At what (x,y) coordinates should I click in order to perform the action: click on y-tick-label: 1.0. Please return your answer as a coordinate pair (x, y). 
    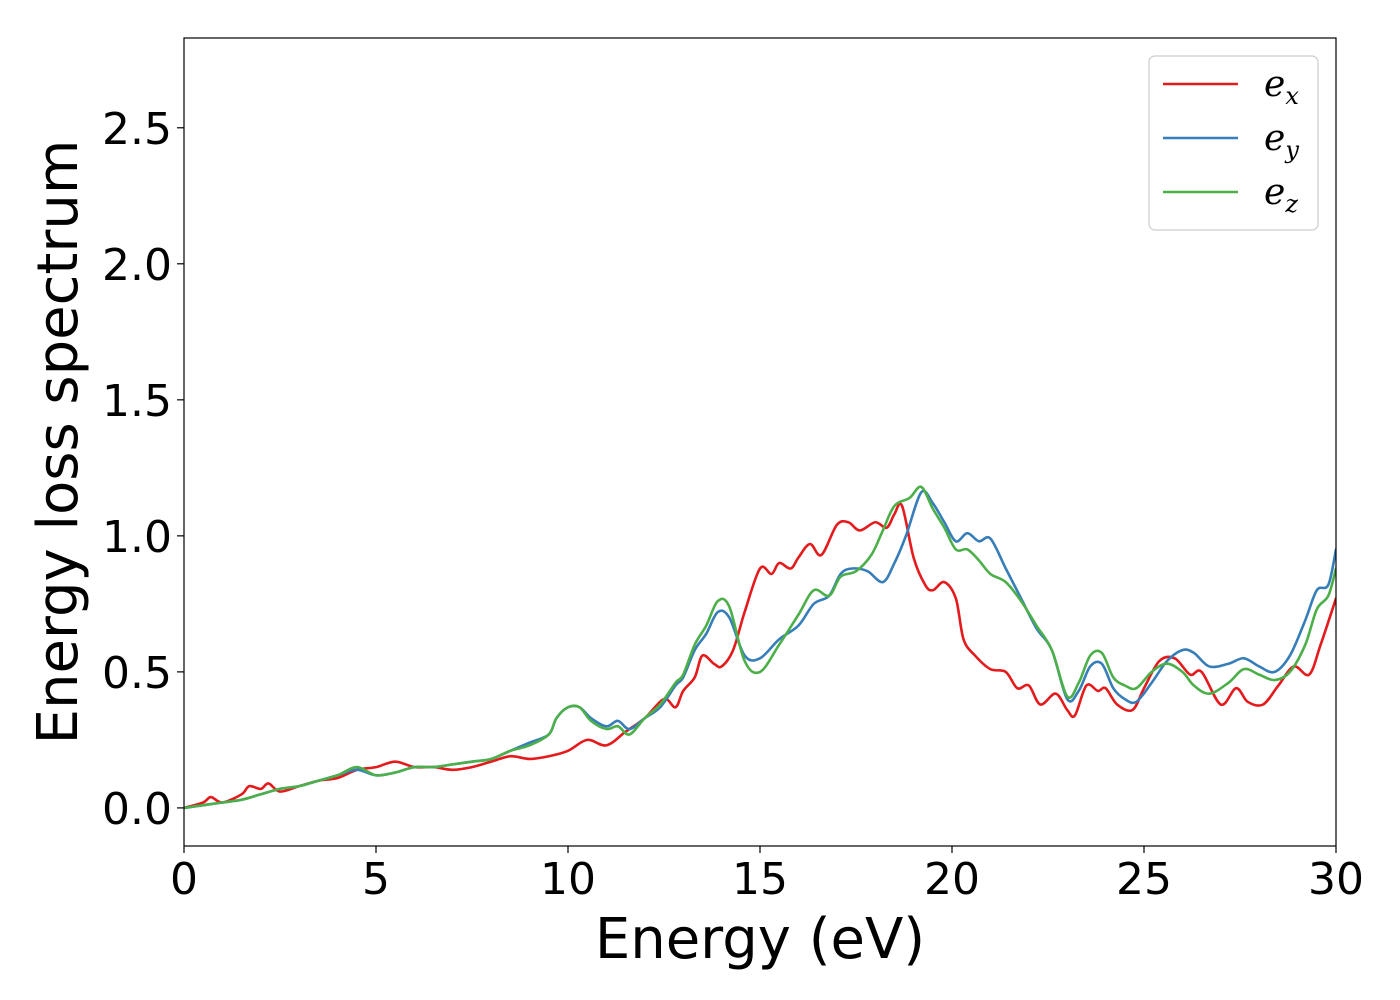
    Looking at the image, I should click on (137, 537).